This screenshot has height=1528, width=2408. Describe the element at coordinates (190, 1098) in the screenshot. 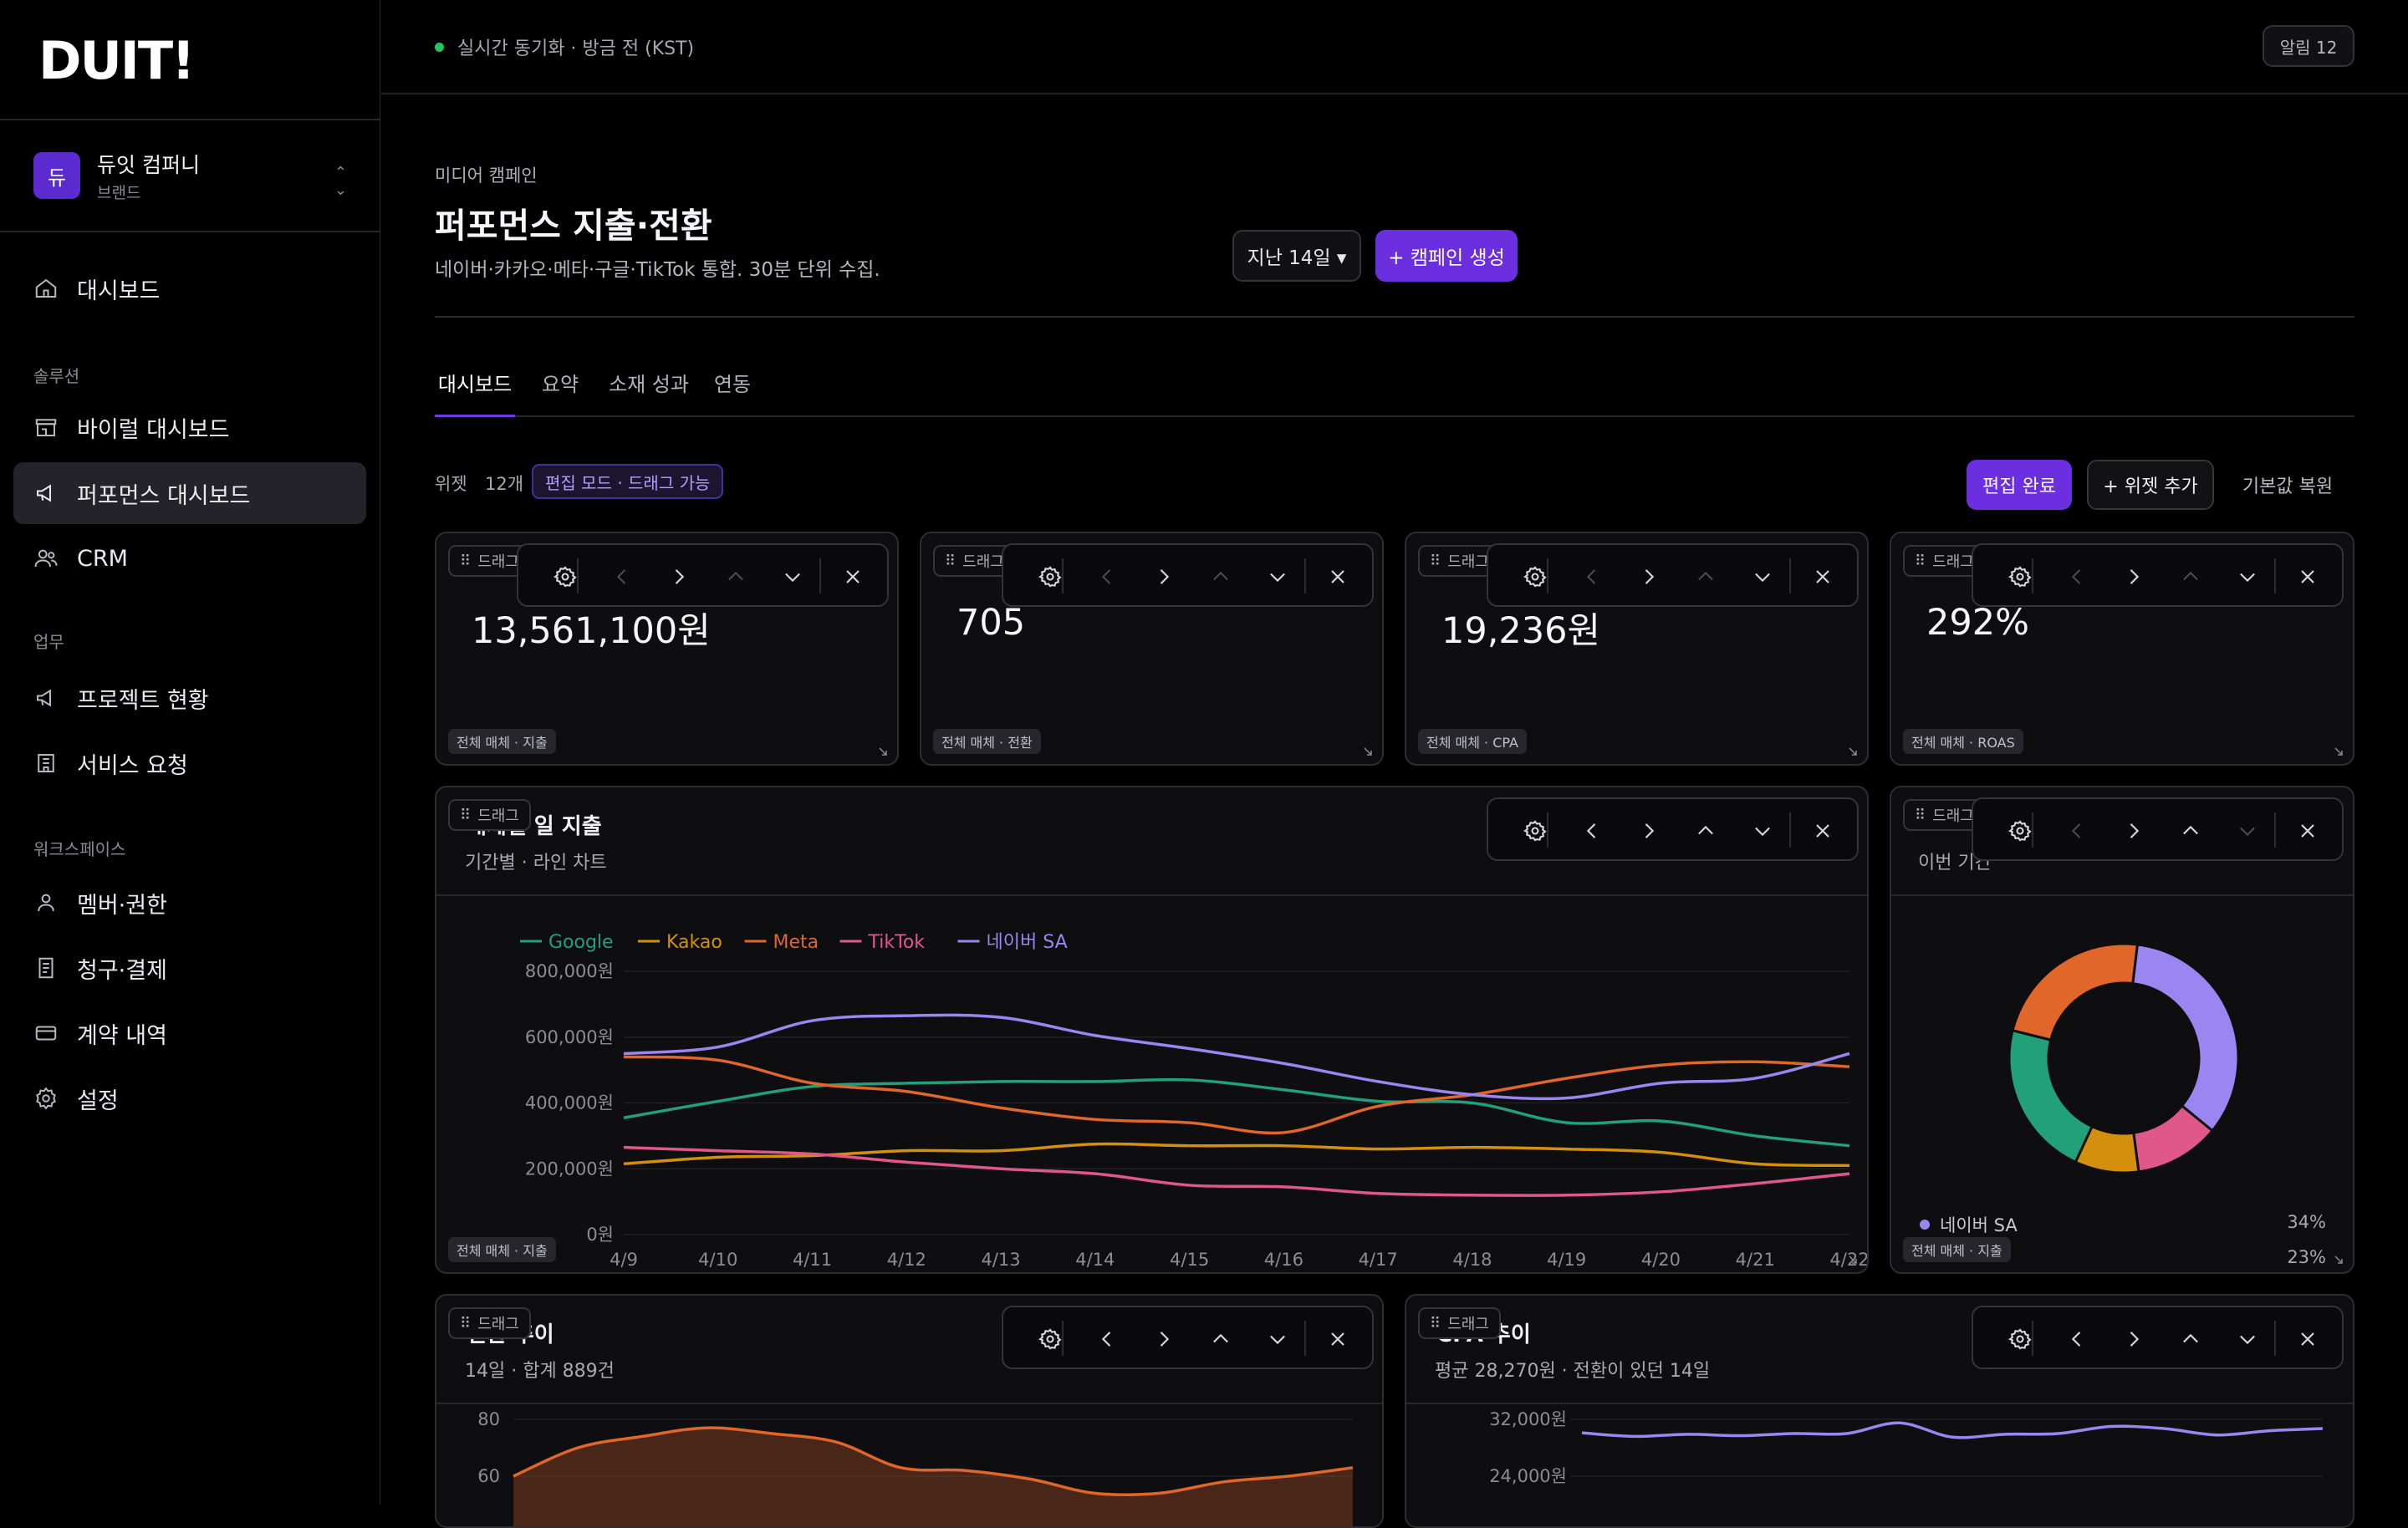

I see `sidebar-item-settings: 설정` at that location.